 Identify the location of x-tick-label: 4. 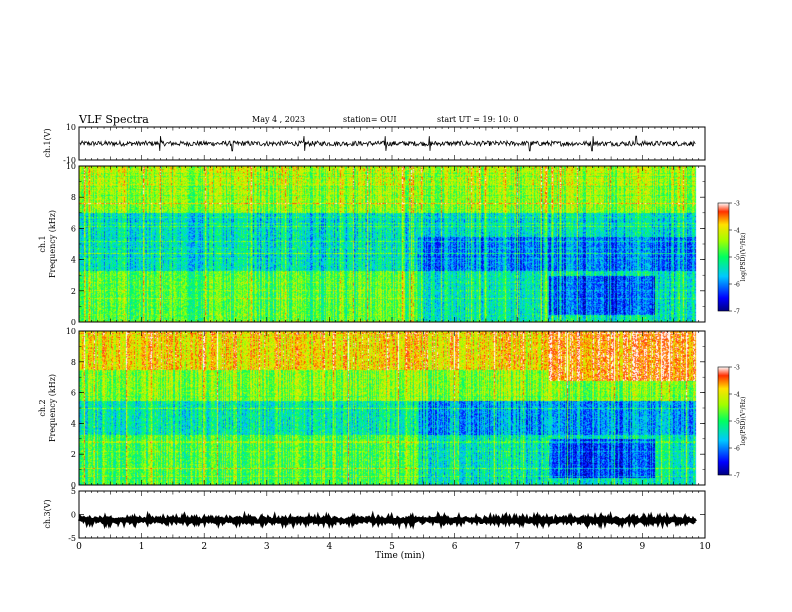
(330, 547).